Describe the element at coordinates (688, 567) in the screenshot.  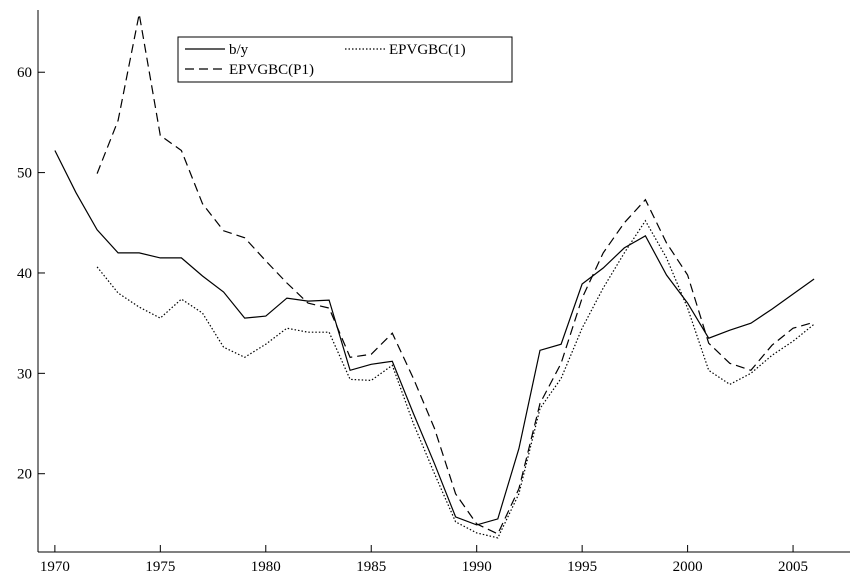
I see `x-tick-label: 2000` at that location.